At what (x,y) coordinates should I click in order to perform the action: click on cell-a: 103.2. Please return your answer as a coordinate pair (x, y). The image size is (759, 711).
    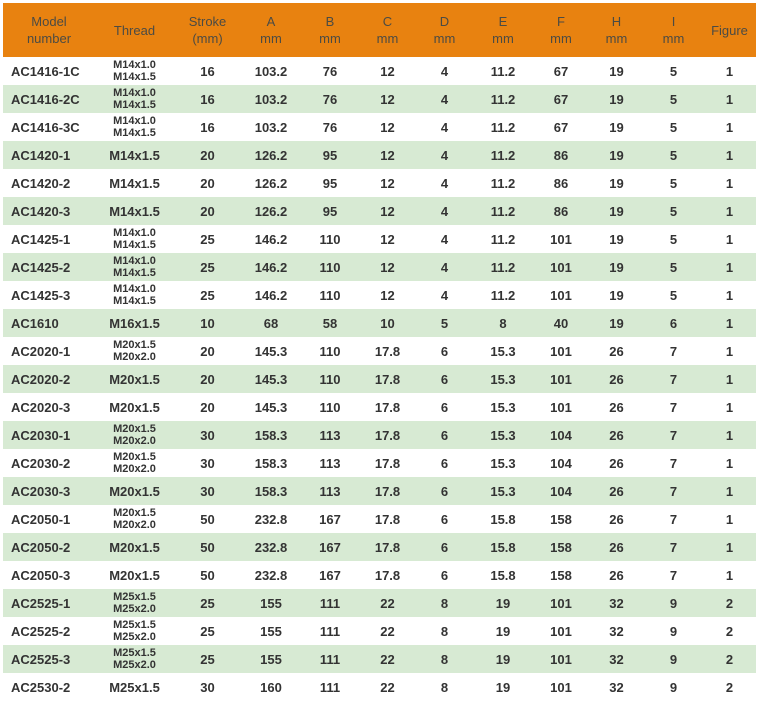
    Looking at the image, I should click on (271, 99).